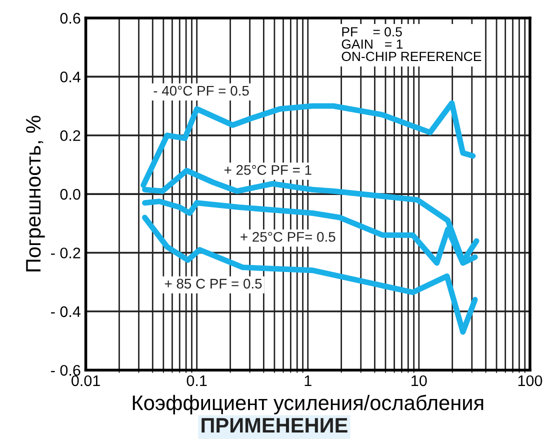  I want to click on series-label: + 25°C PF= 0.5, so click(288, 237).